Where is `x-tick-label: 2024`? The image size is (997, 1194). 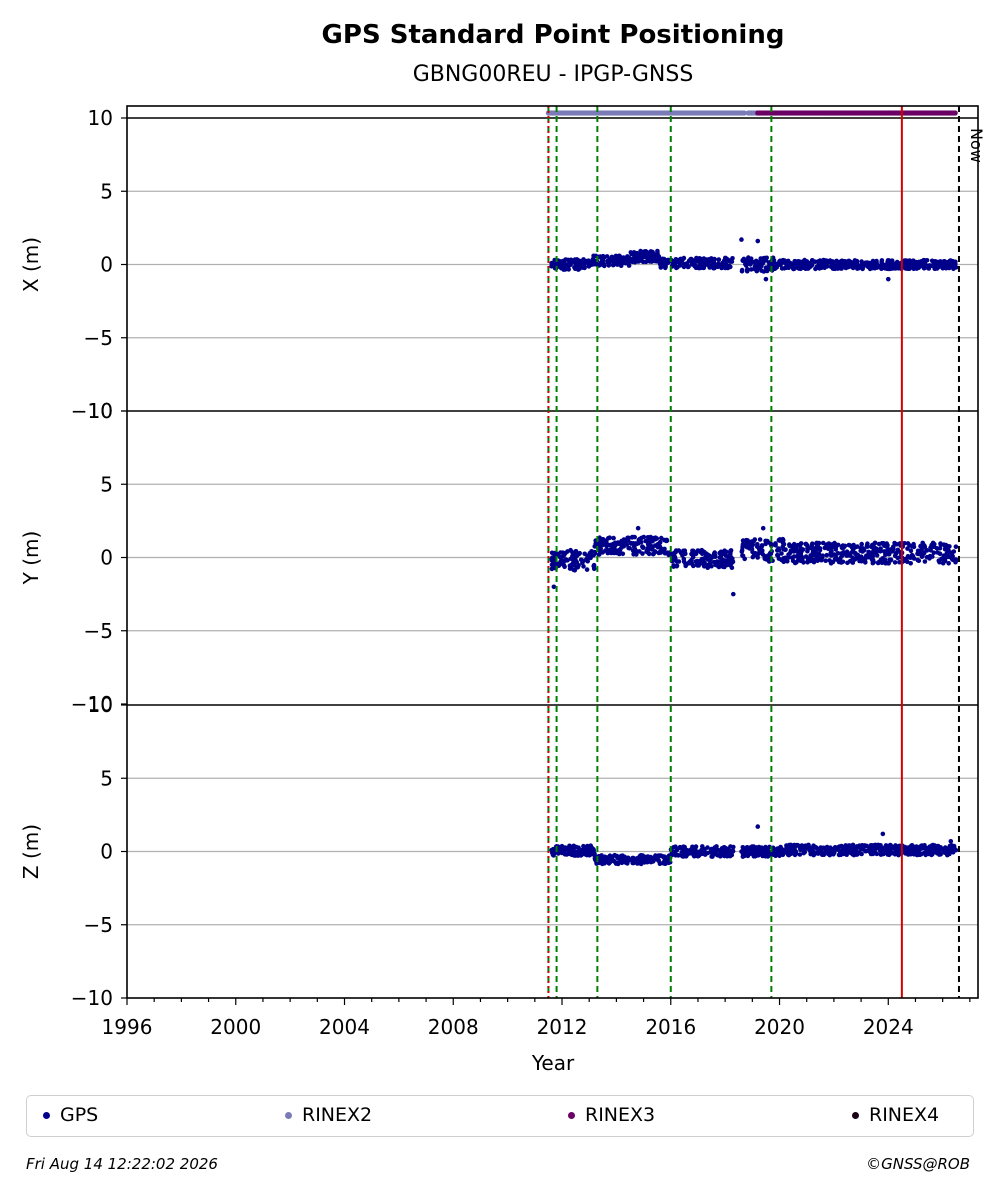
x-tick-label: 2024 is located at coordinates (888, 1027).